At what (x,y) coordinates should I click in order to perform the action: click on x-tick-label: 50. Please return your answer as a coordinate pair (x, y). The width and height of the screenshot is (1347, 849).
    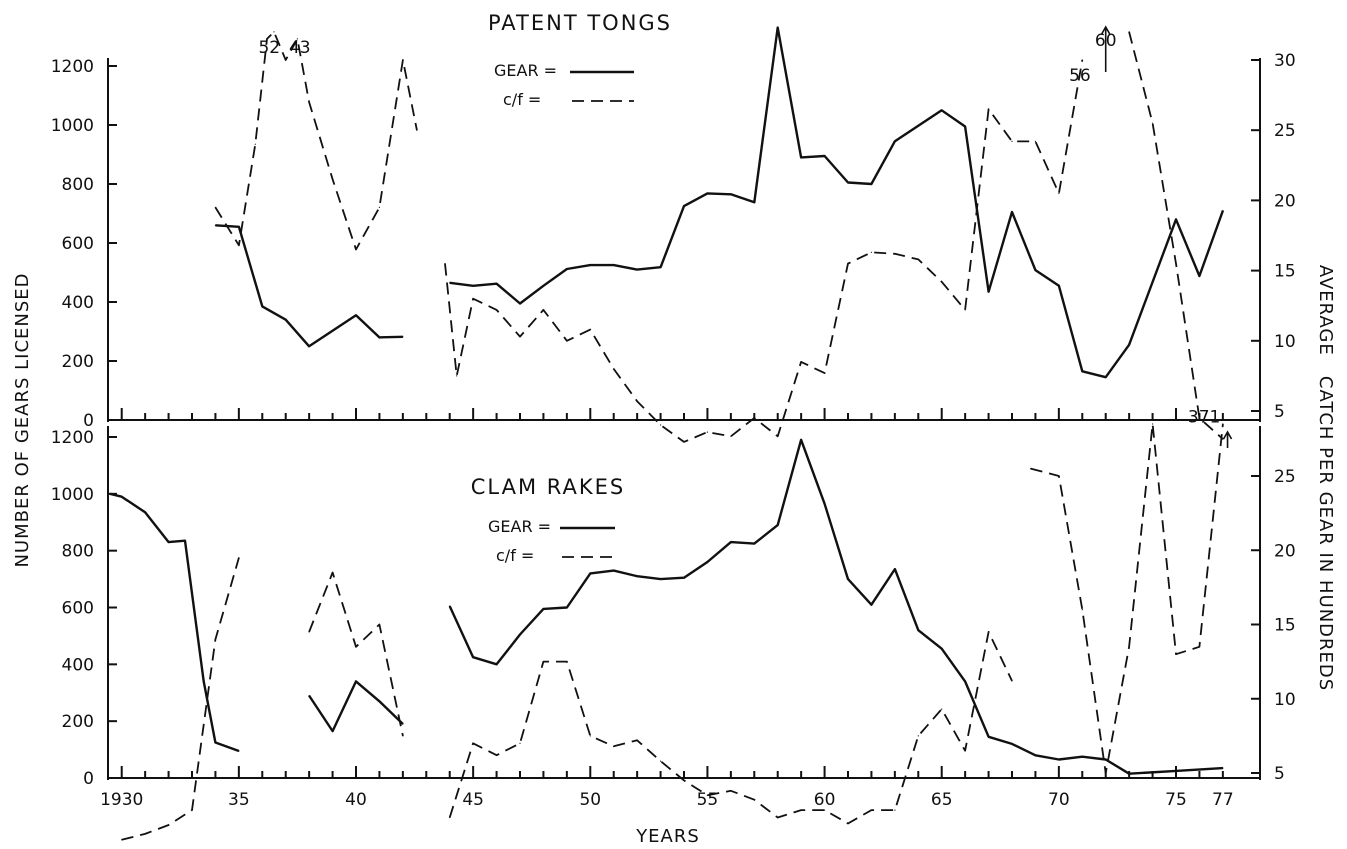
    Looking at the image, I should click on (590, 800).